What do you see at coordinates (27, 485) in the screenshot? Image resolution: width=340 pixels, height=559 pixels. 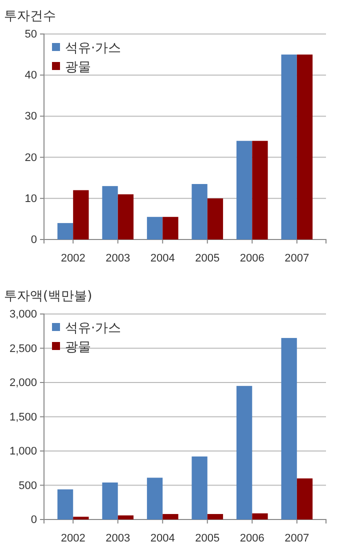 I see `y-tick-label: 500` at bounding box center [27, 485].